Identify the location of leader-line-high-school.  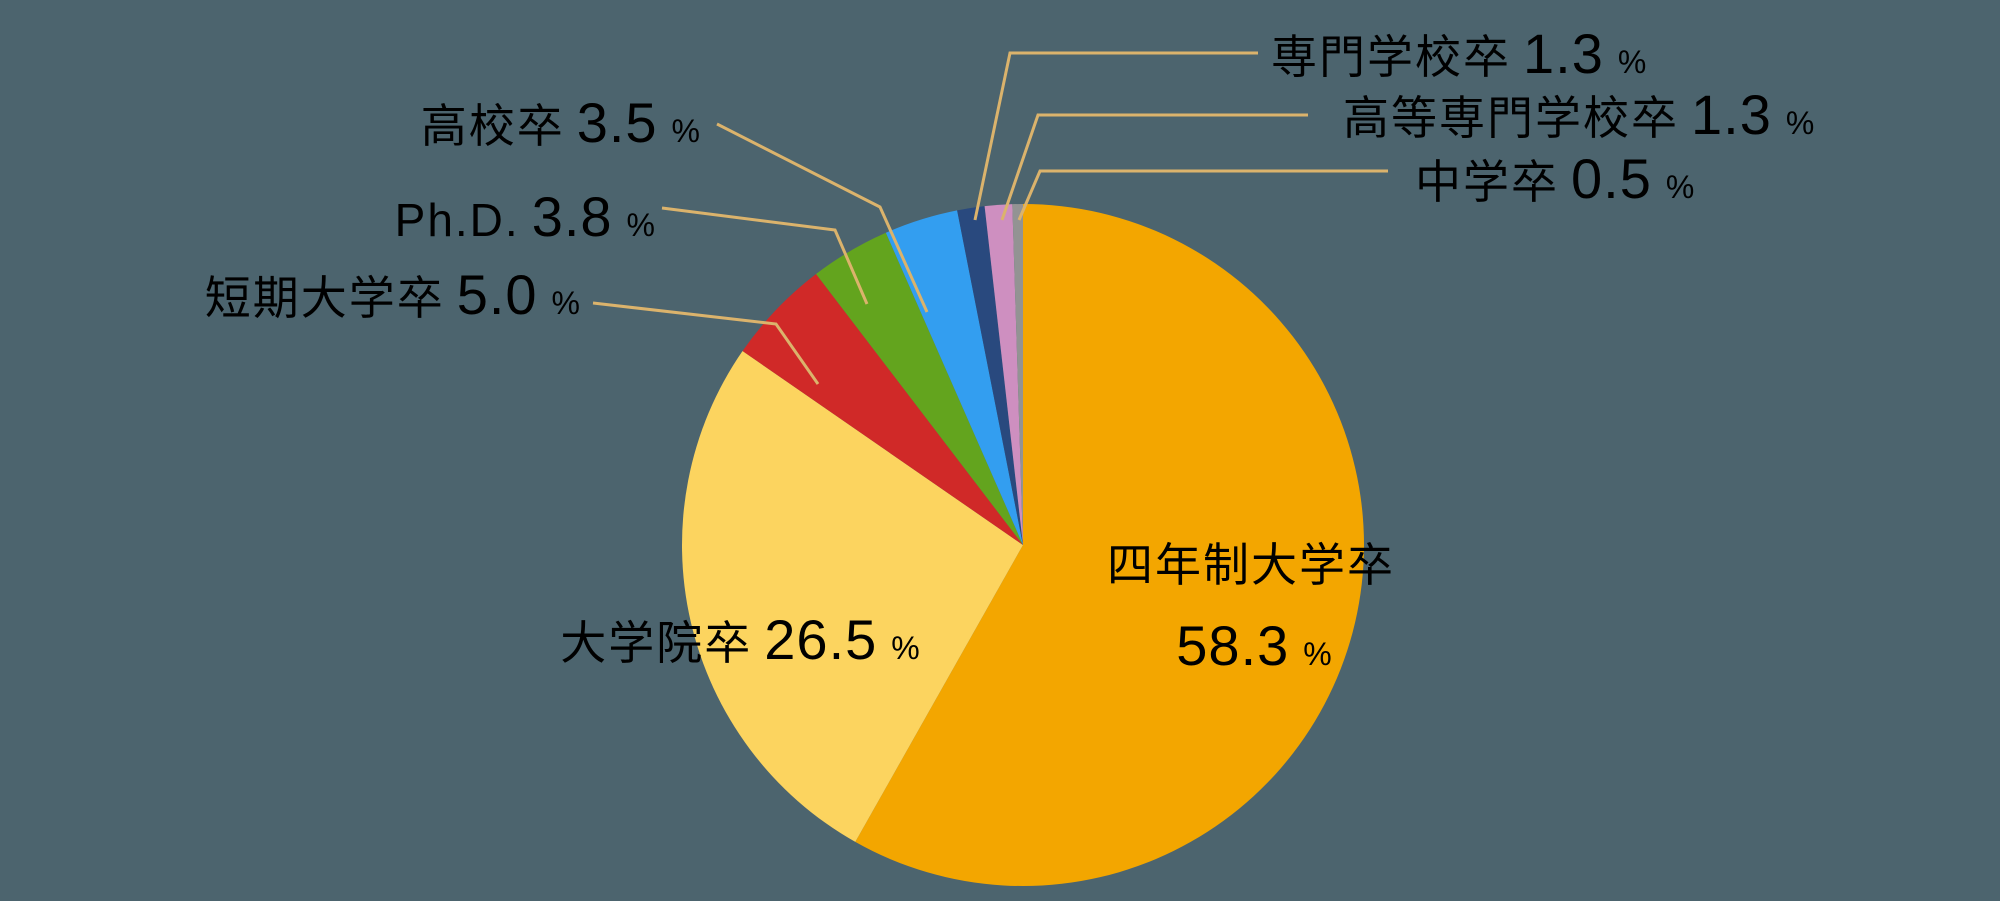
(822, 217).